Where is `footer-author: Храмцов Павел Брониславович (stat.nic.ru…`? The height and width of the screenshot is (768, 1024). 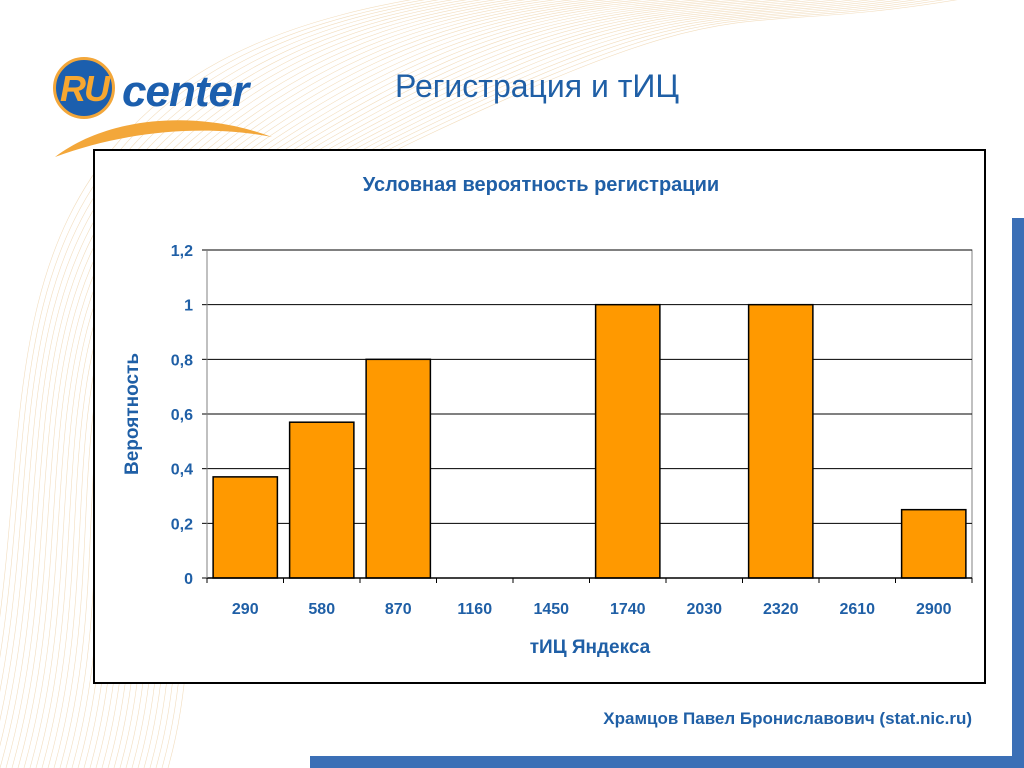
footer-author: Храмцов Павел Брониславович (stat.nic.ru… is located at coordinates (787, 718).